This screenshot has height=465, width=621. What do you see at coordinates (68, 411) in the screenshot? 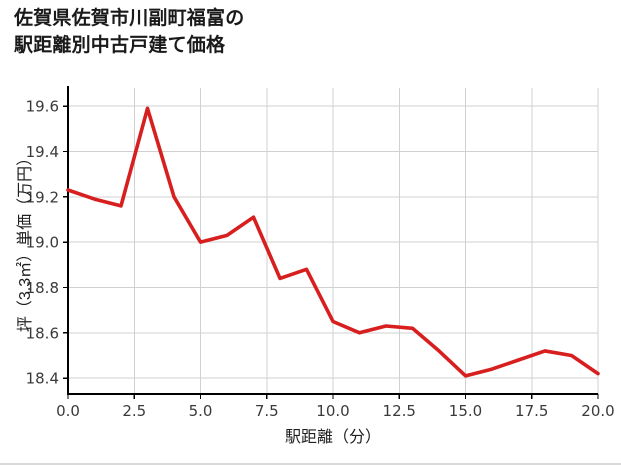
I see `x-tick-label: 0.0` at bounding box center [68, 411].